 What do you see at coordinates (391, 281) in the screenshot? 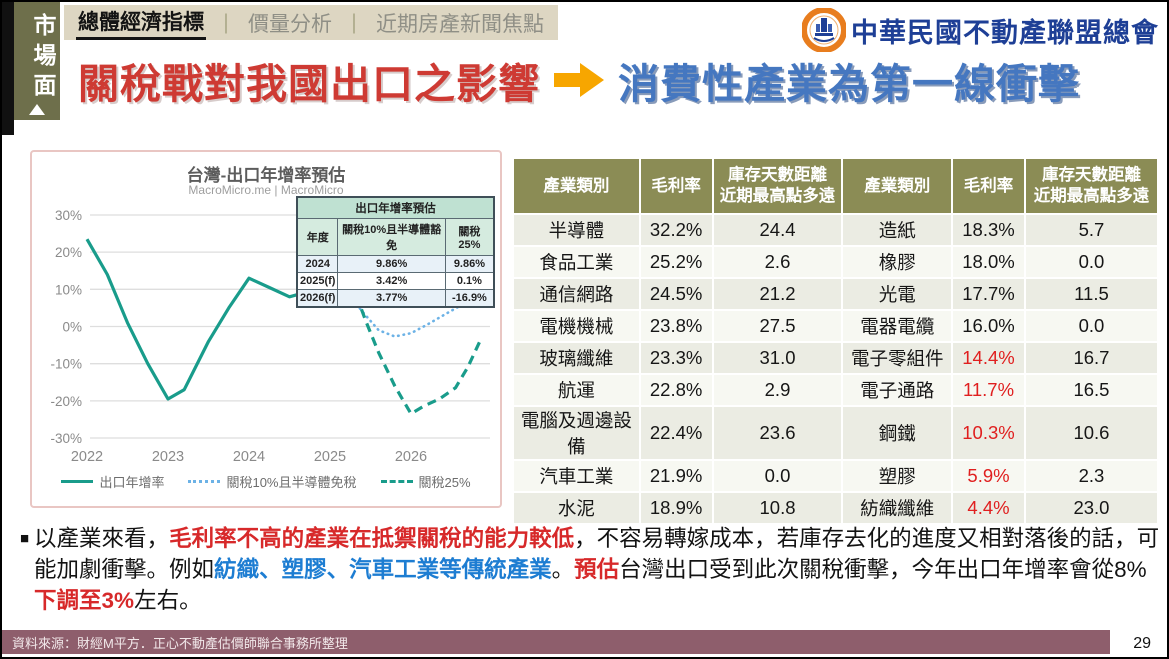
I see `mini-table-cell: 3.42%` at bounding box center [391, 281].